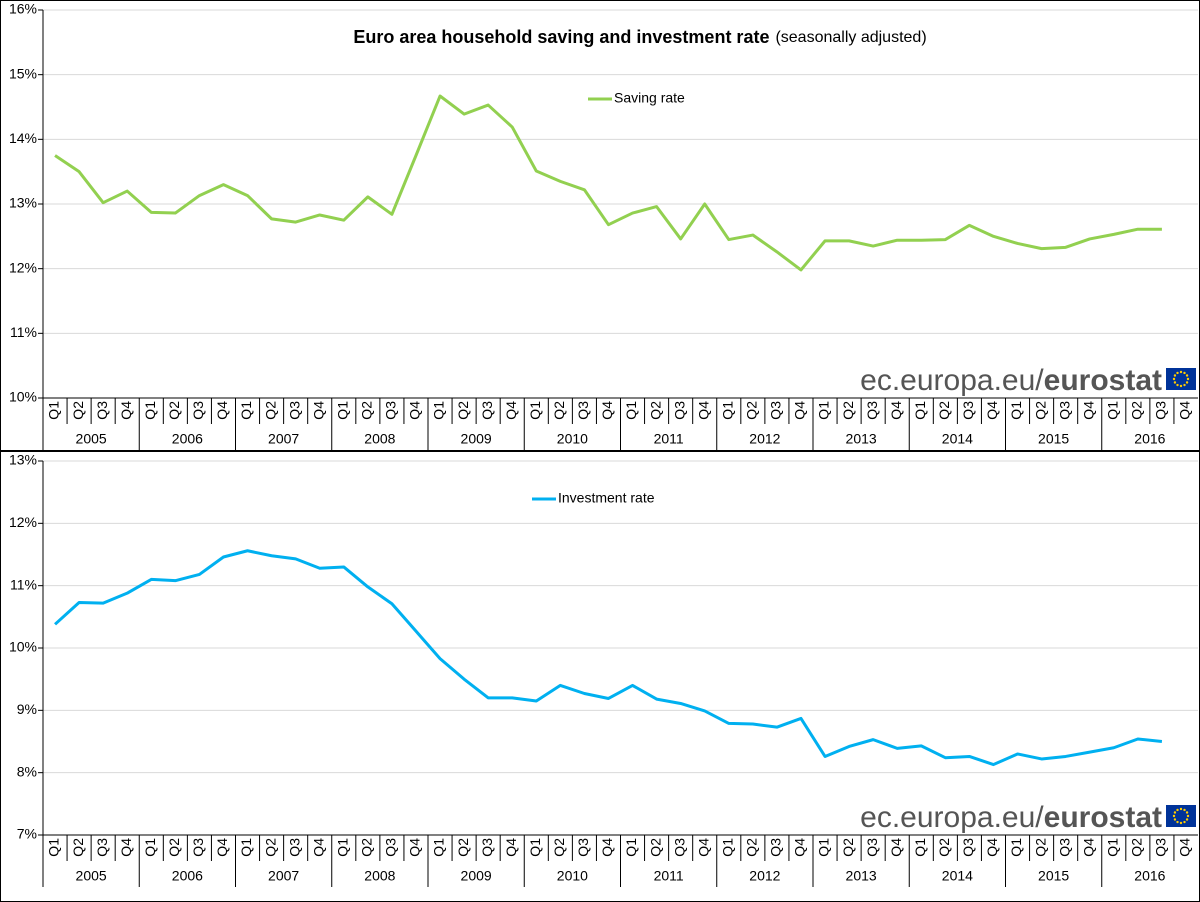 This screenshot has height=902, width=1200. What do you see at coordinates (957, 876) in the screenshot?
I see `year-label: 2014` at bounding box center [957, 876].